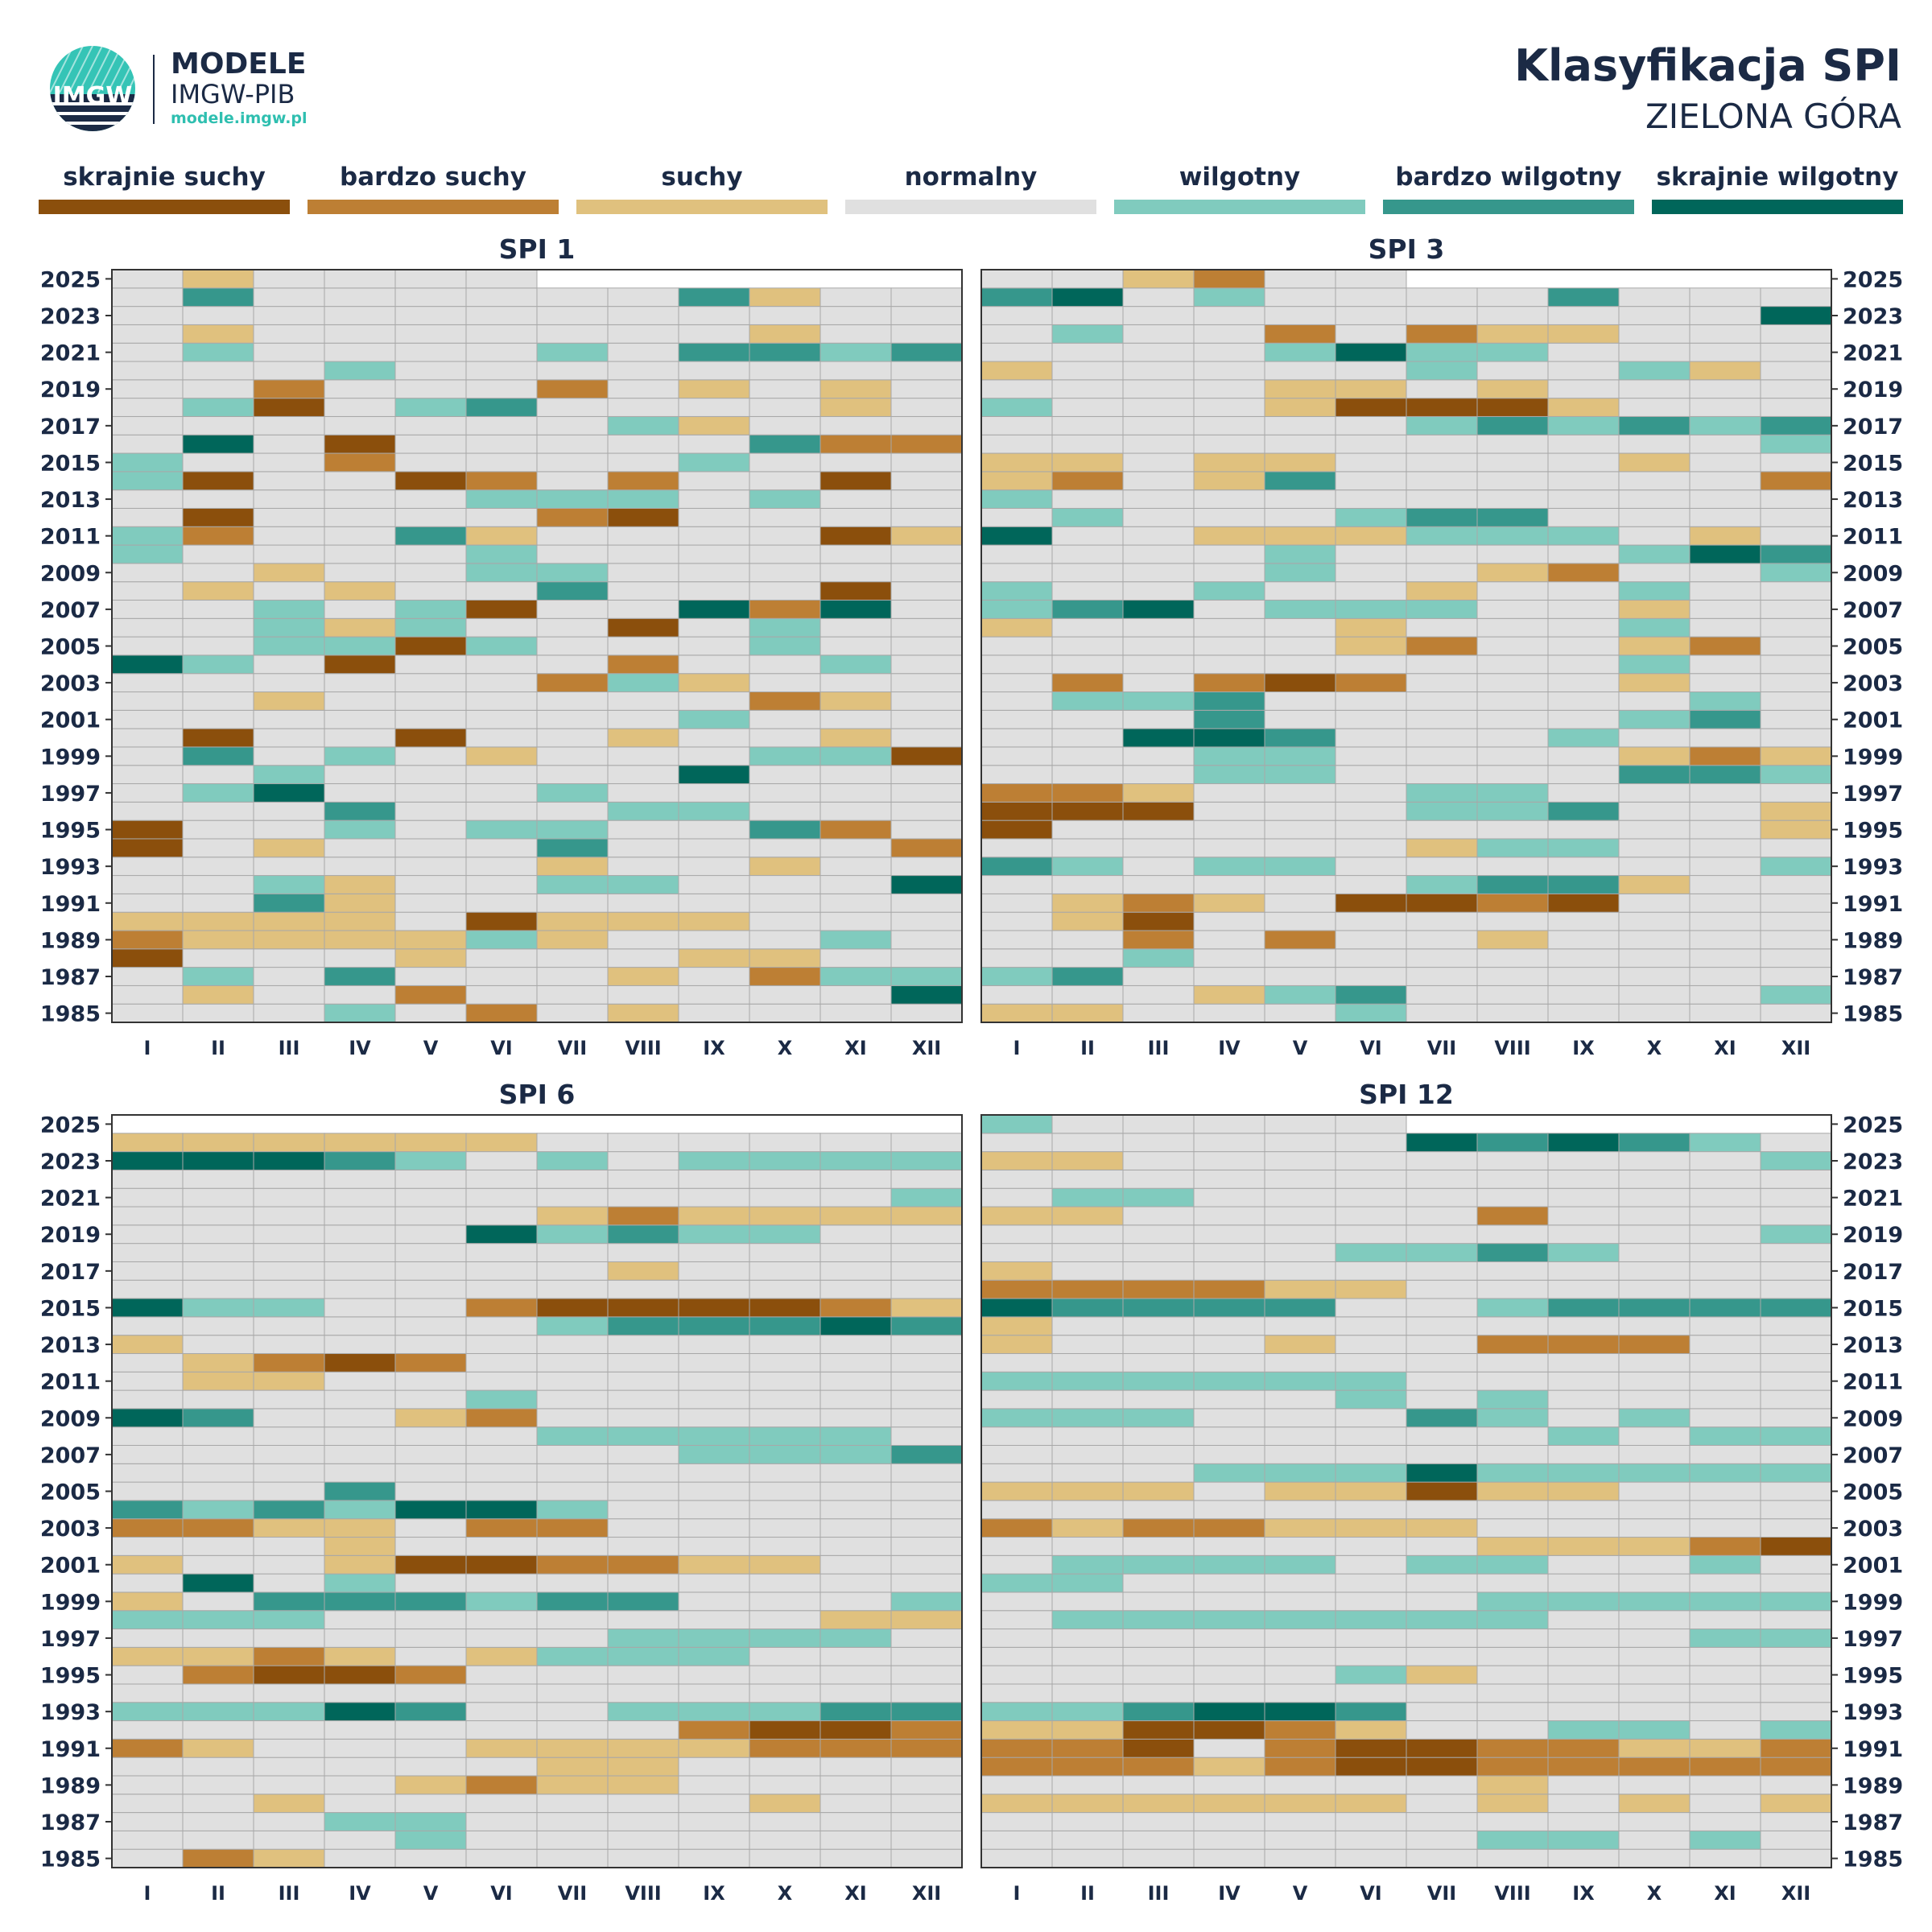  I want to click on x-tick-label: IX, so click(714, 1893).